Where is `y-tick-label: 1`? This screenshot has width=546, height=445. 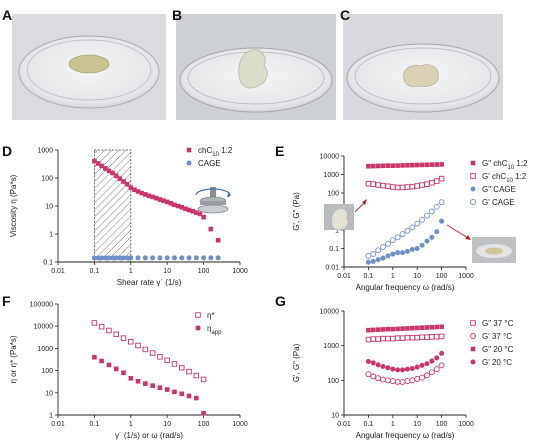 y-tick-label: 1 is located at coordinates (337, 231).